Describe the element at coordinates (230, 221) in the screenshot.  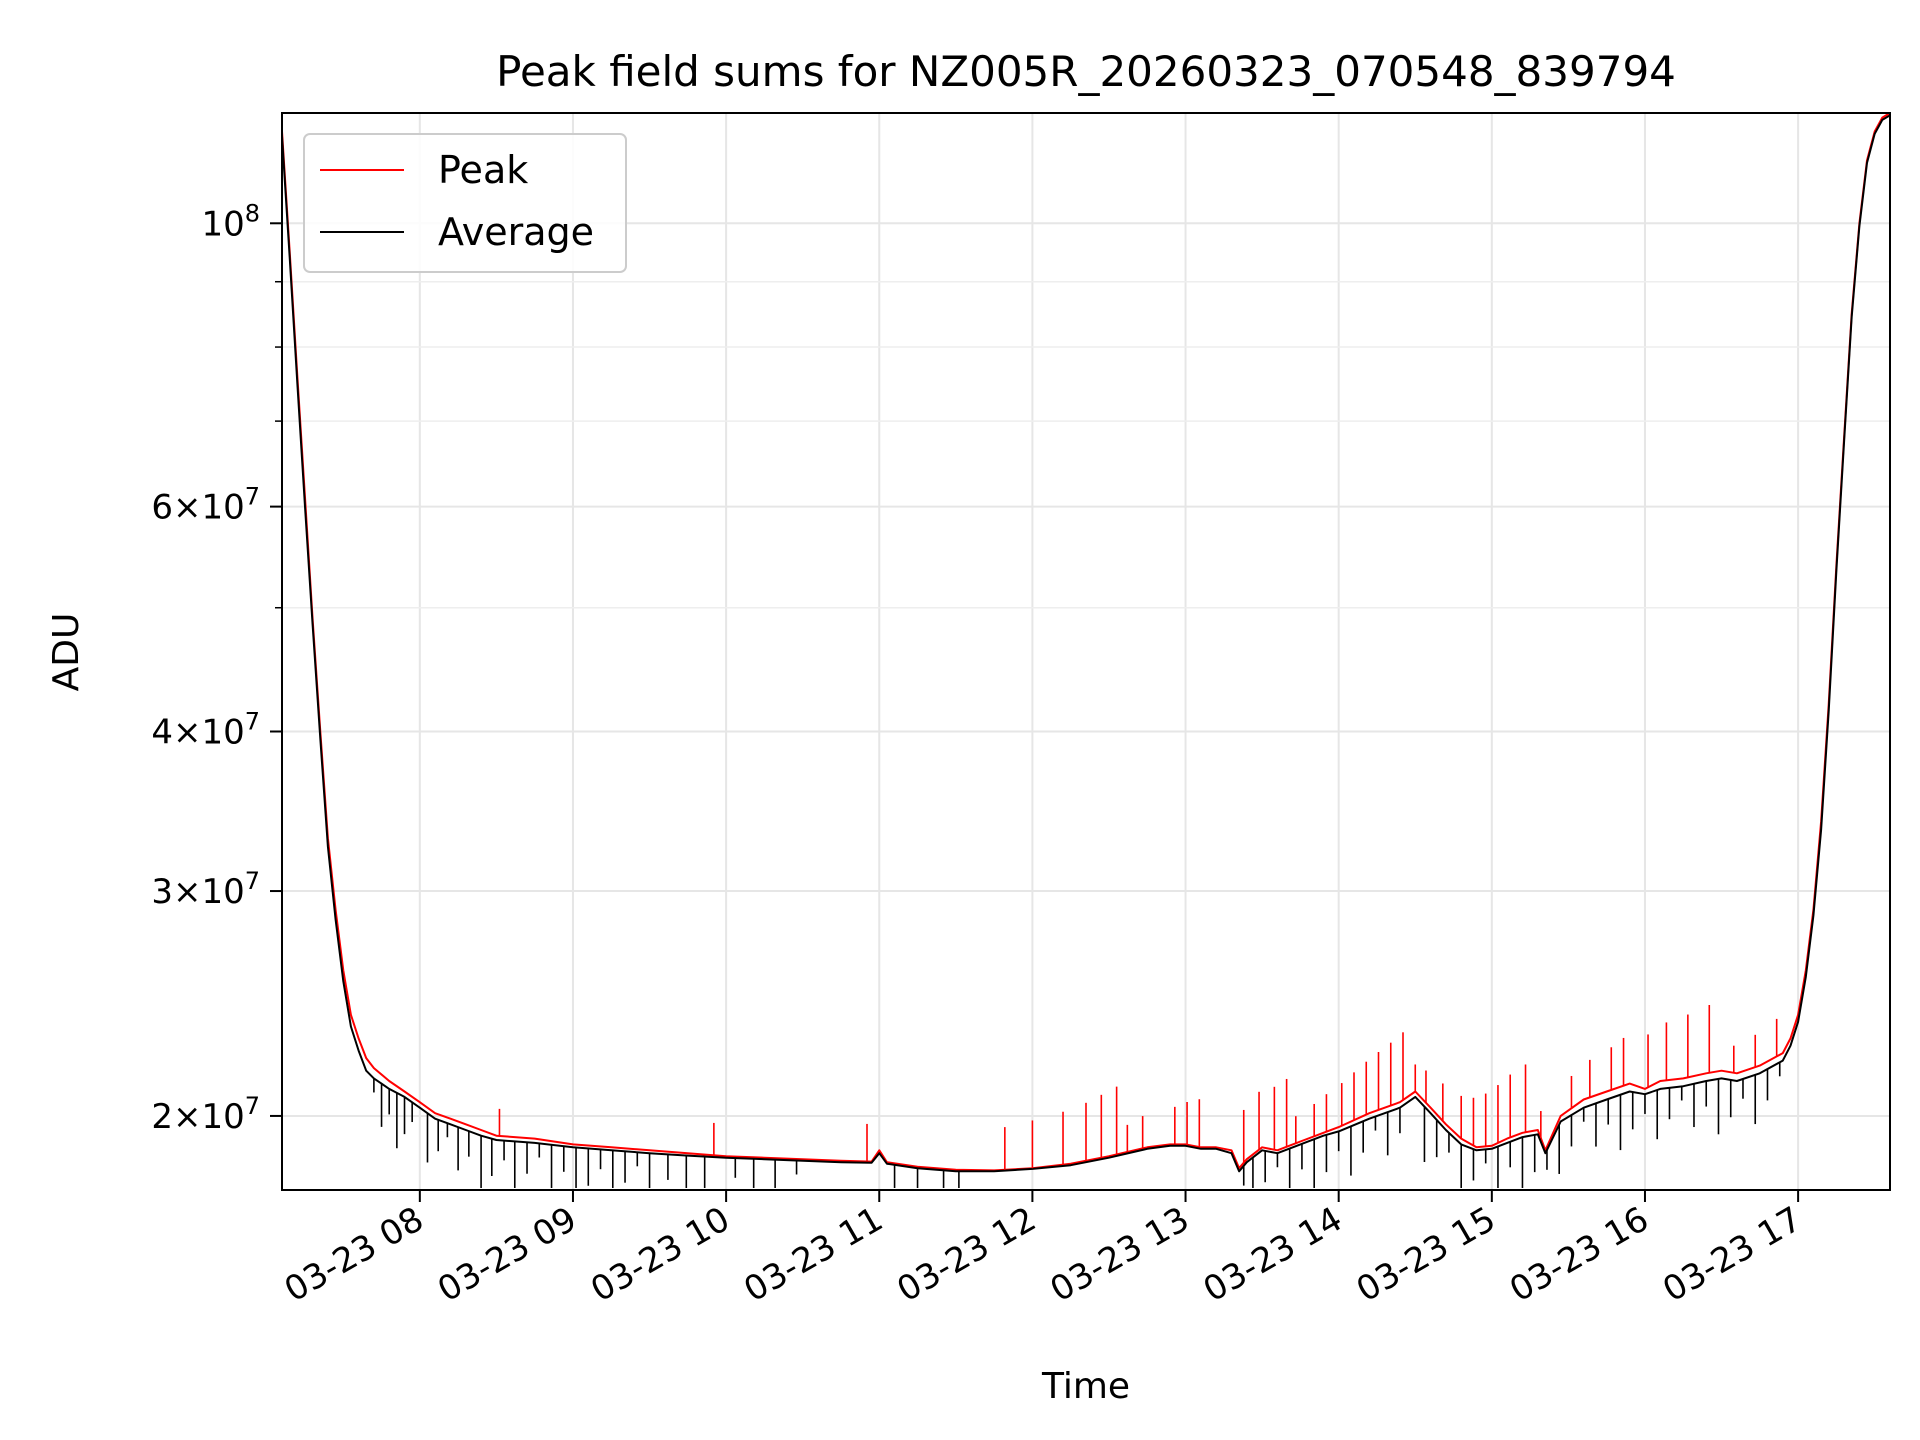
I see `y-tick-label: 108` at that location.